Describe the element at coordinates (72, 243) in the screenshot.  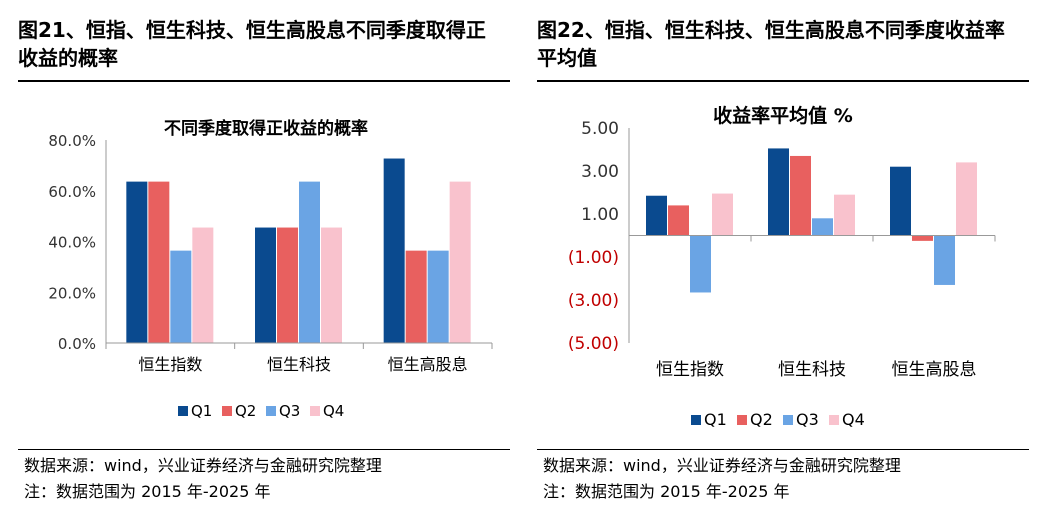
I see `y-tick-label: 40.0%` at that location.